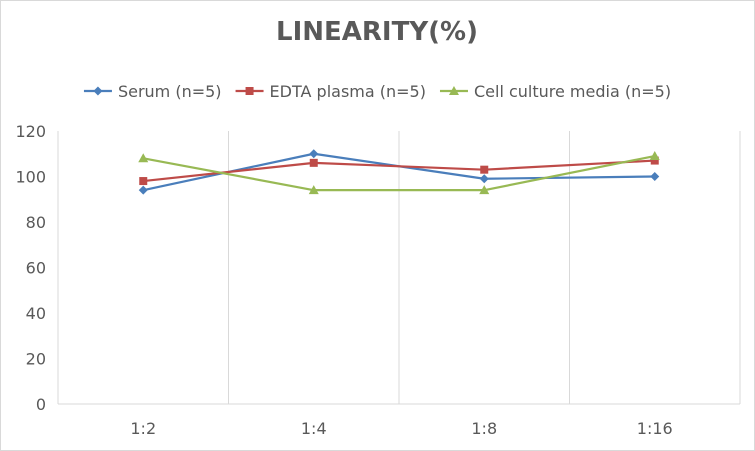  Describe the element at coordinates (170, 91) in the screenshot. I see `legend-label: Serum (n=5)` at that location.